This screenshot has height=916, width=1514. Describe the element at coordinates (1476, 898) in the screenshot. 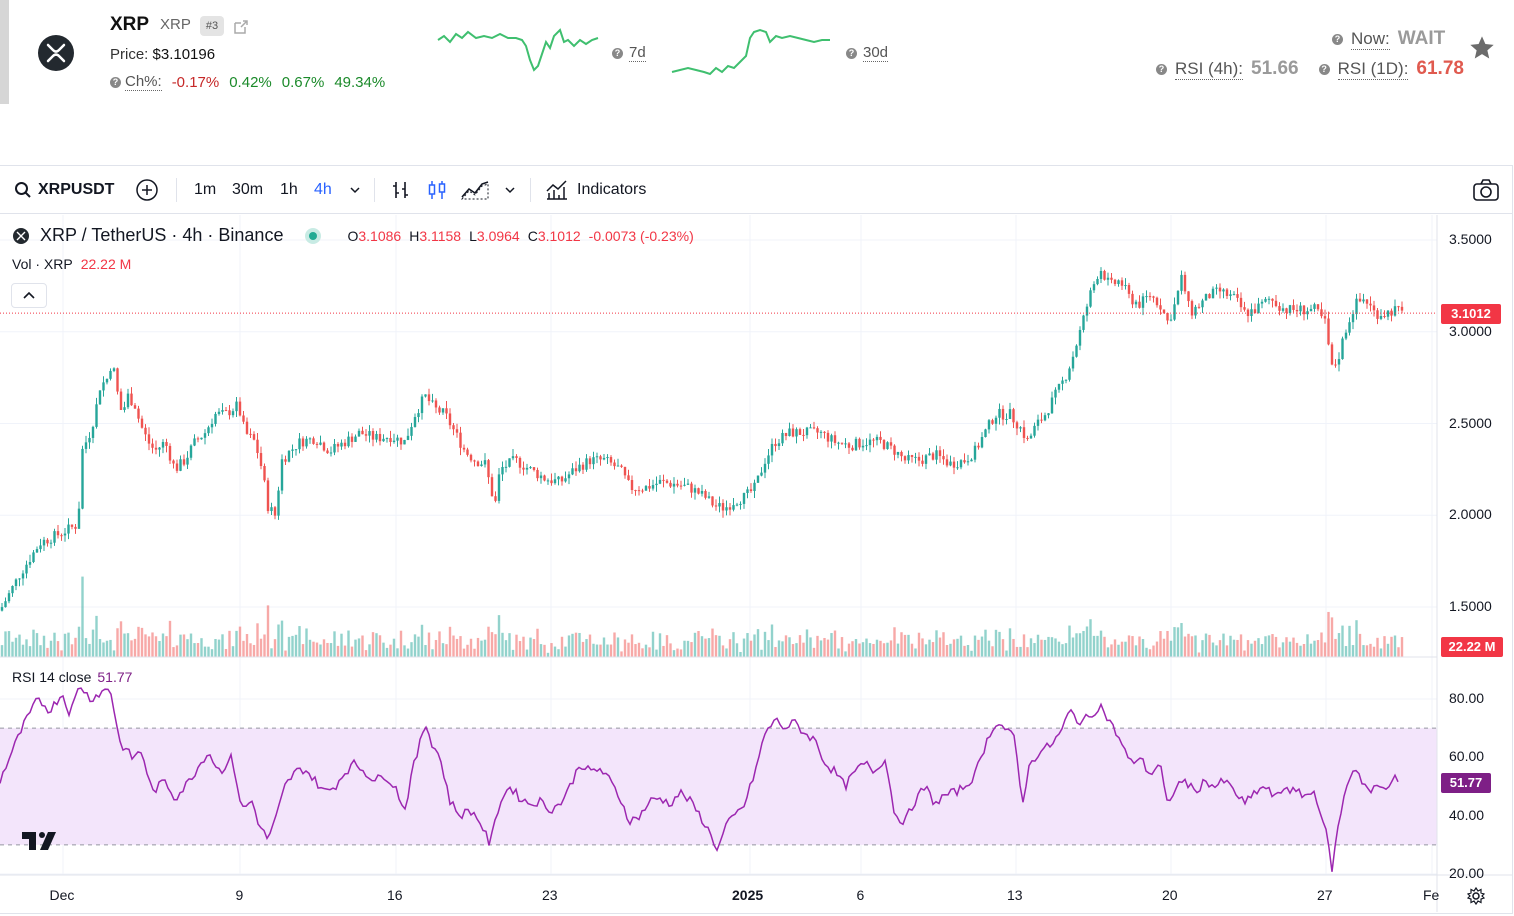

I see `chart-settings-gear-icon` at that location.